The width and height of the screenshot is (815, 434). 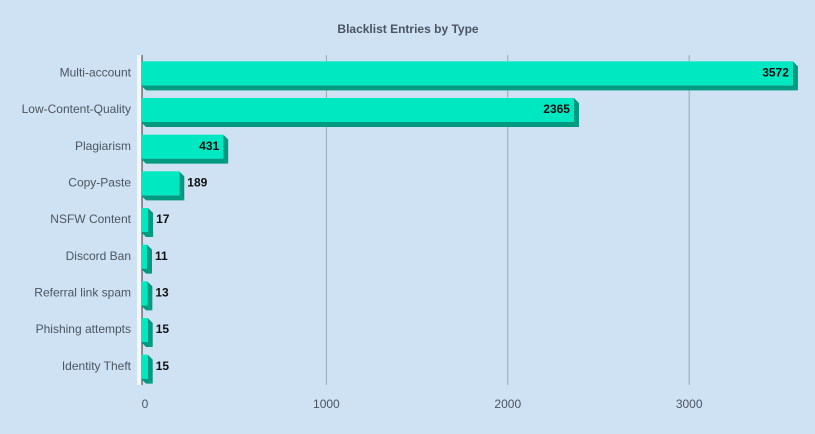 I want to click on value-label: 2365, so click(x=556, y=109).